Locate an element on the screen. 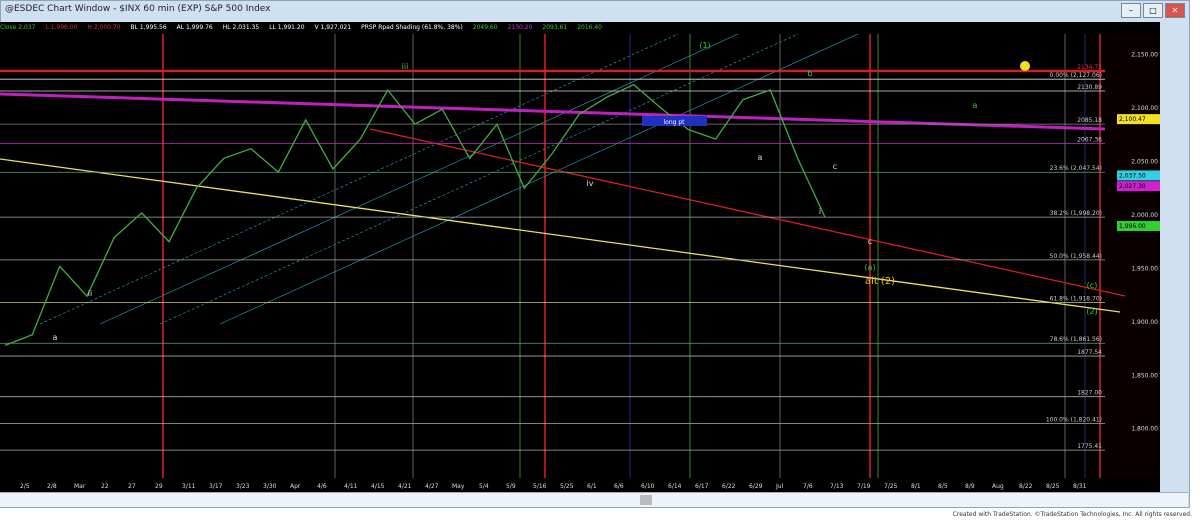  wave-label: b is located at coordinates (809, 73).